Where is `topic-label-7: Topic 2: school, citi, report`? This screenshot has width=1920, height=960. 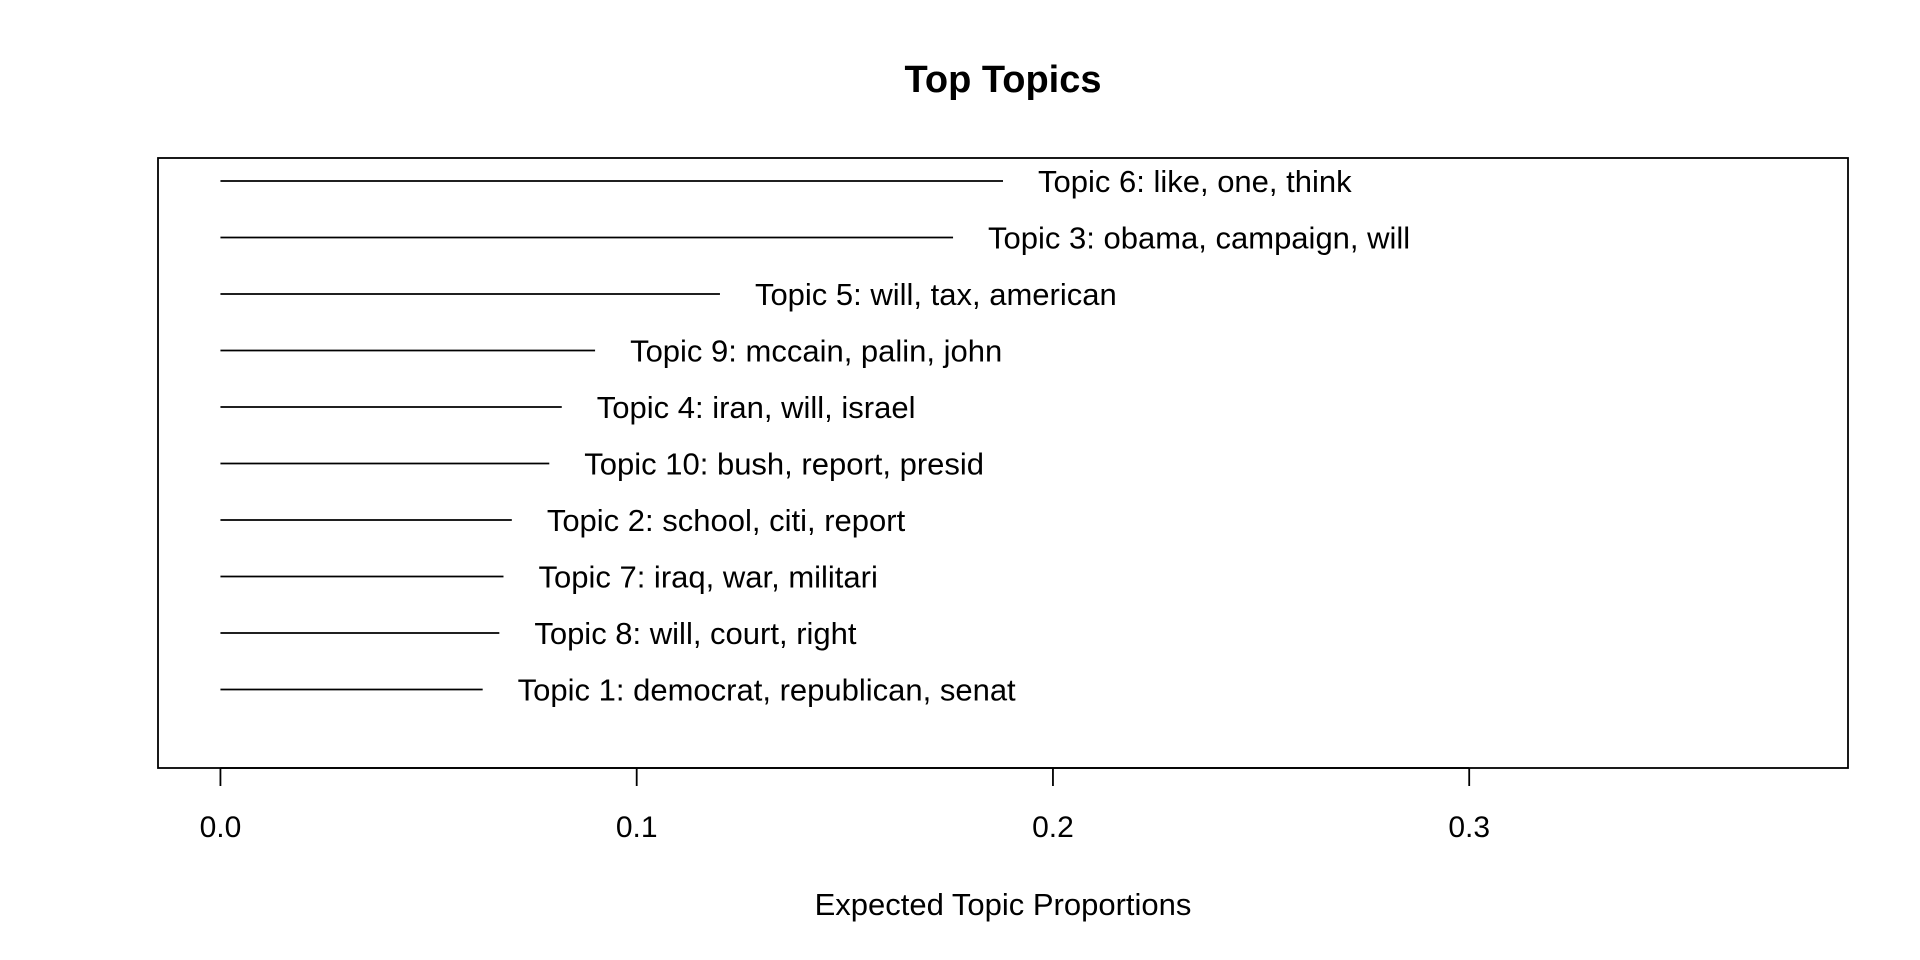 topic-label-7: Topic 2: school, citi, report is located at coordinates (726, 520).